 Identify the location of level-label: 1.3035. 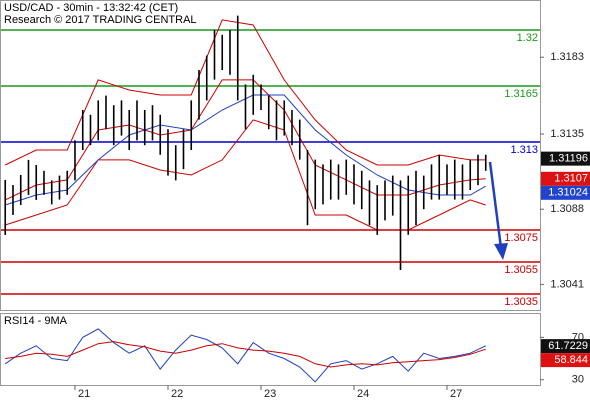
(521, 302).